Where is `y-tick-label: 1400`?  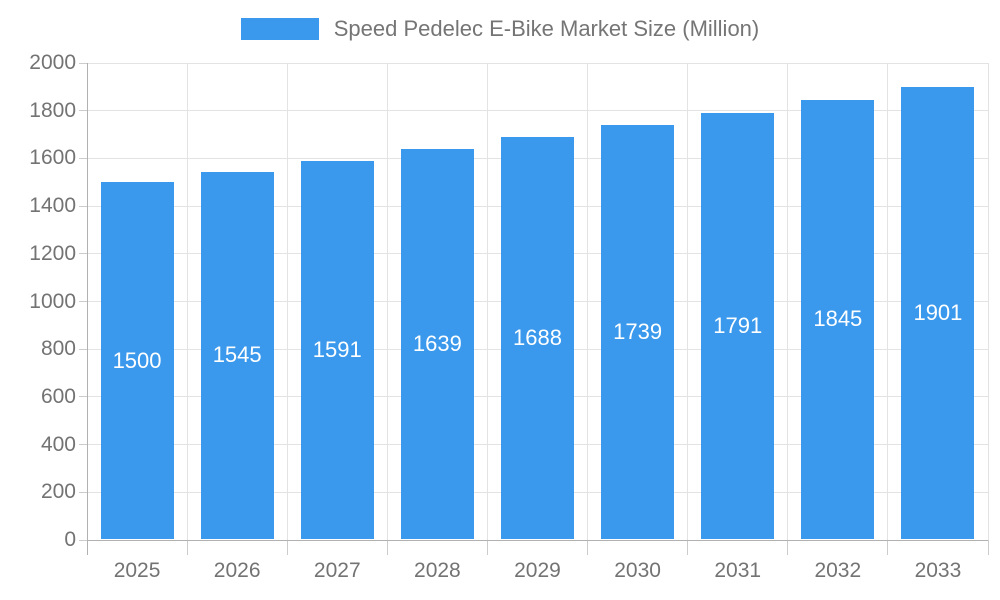
y-tick-label: 1400 is located at coordinates (52, 206).